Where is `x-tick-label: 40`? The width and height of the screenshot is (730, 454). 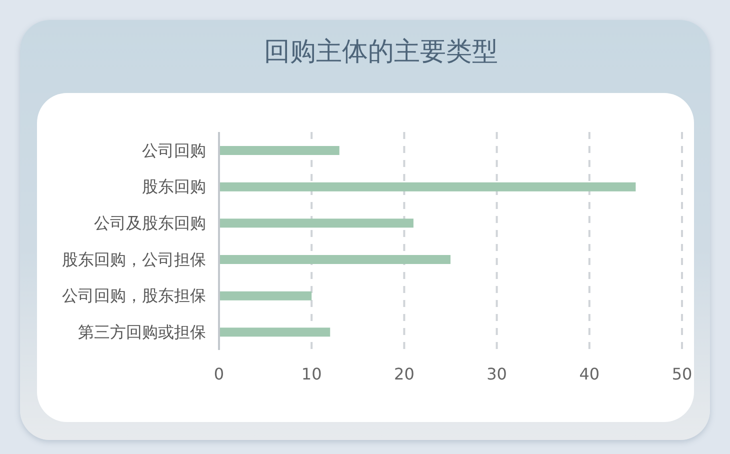
x-tick-label: 40 is located at coordinates (589, 374).